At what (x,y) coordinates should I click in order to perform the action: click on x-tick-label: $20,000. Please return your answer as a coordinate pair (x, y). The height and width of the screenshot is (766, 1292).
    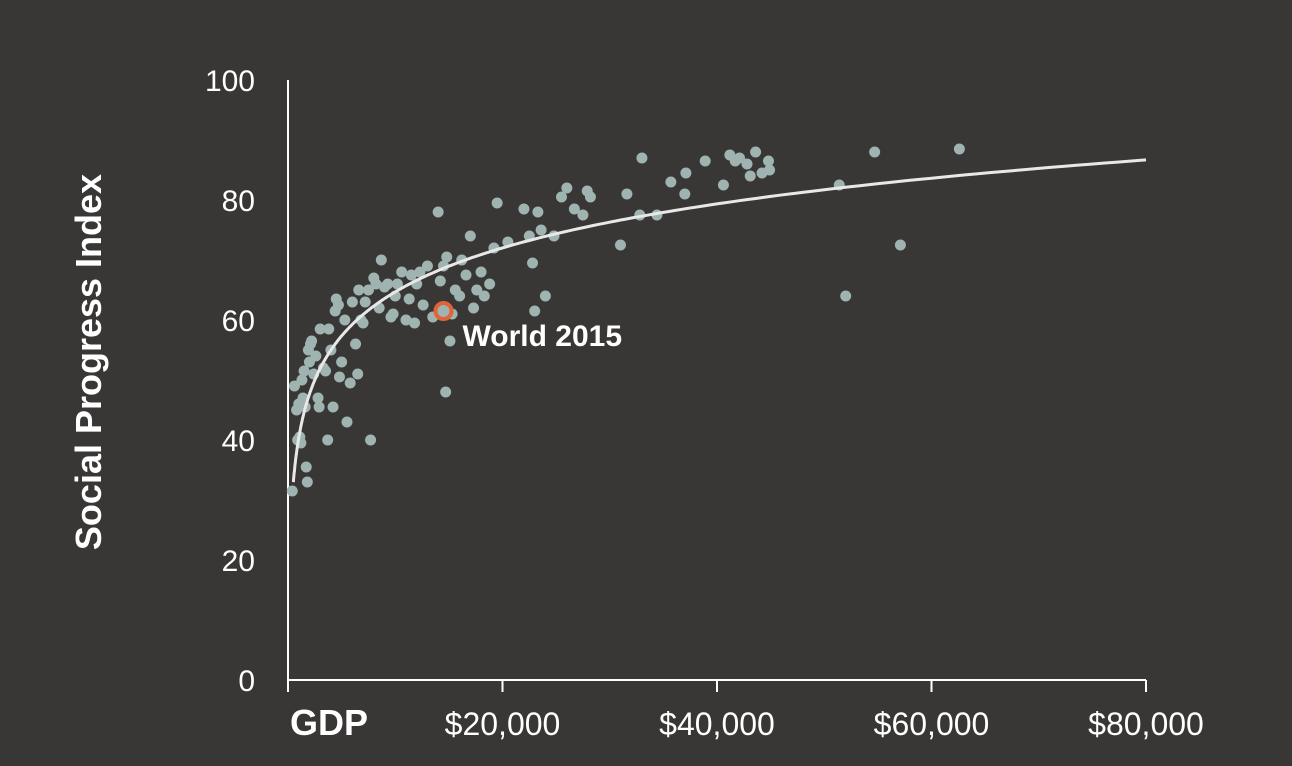
    Looking at the image, I should click on (503, 724).